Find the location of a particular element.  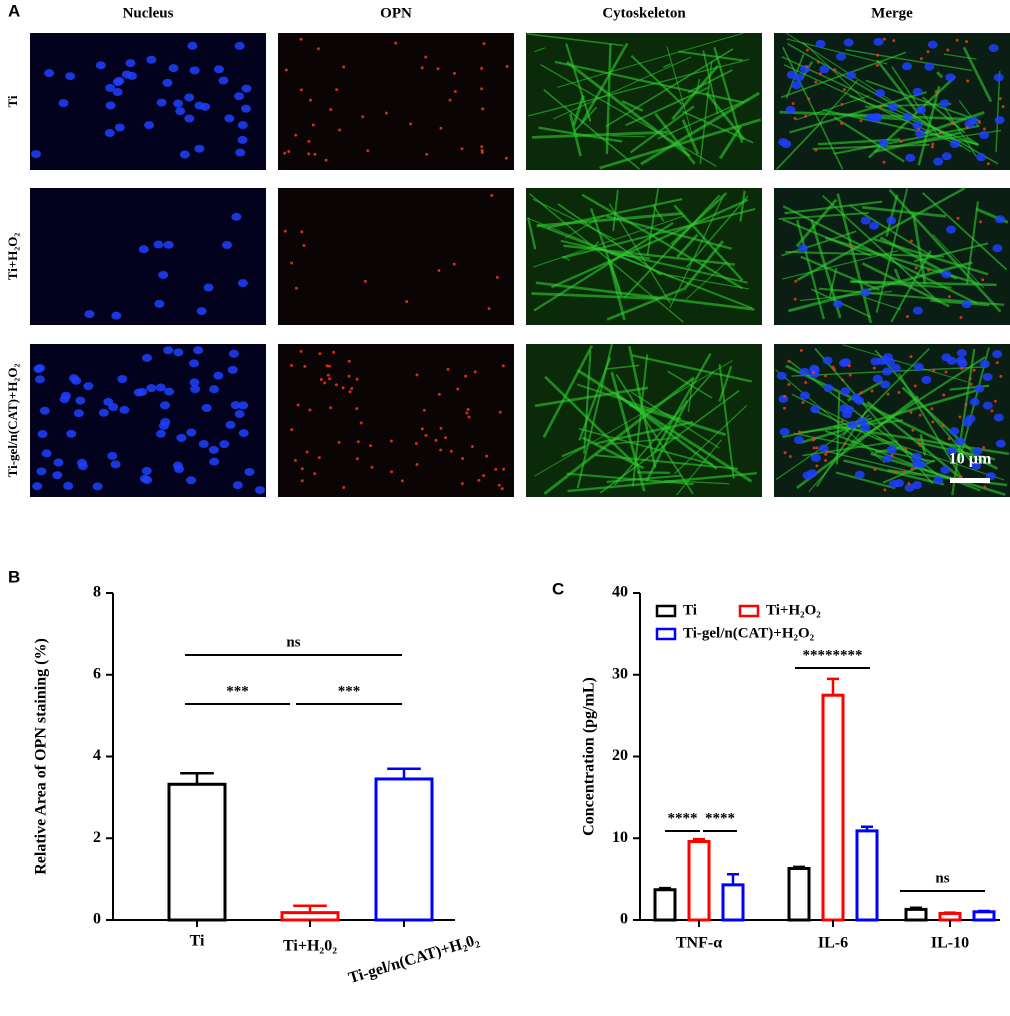

legend-swatch is located at coordinates (749, 611).